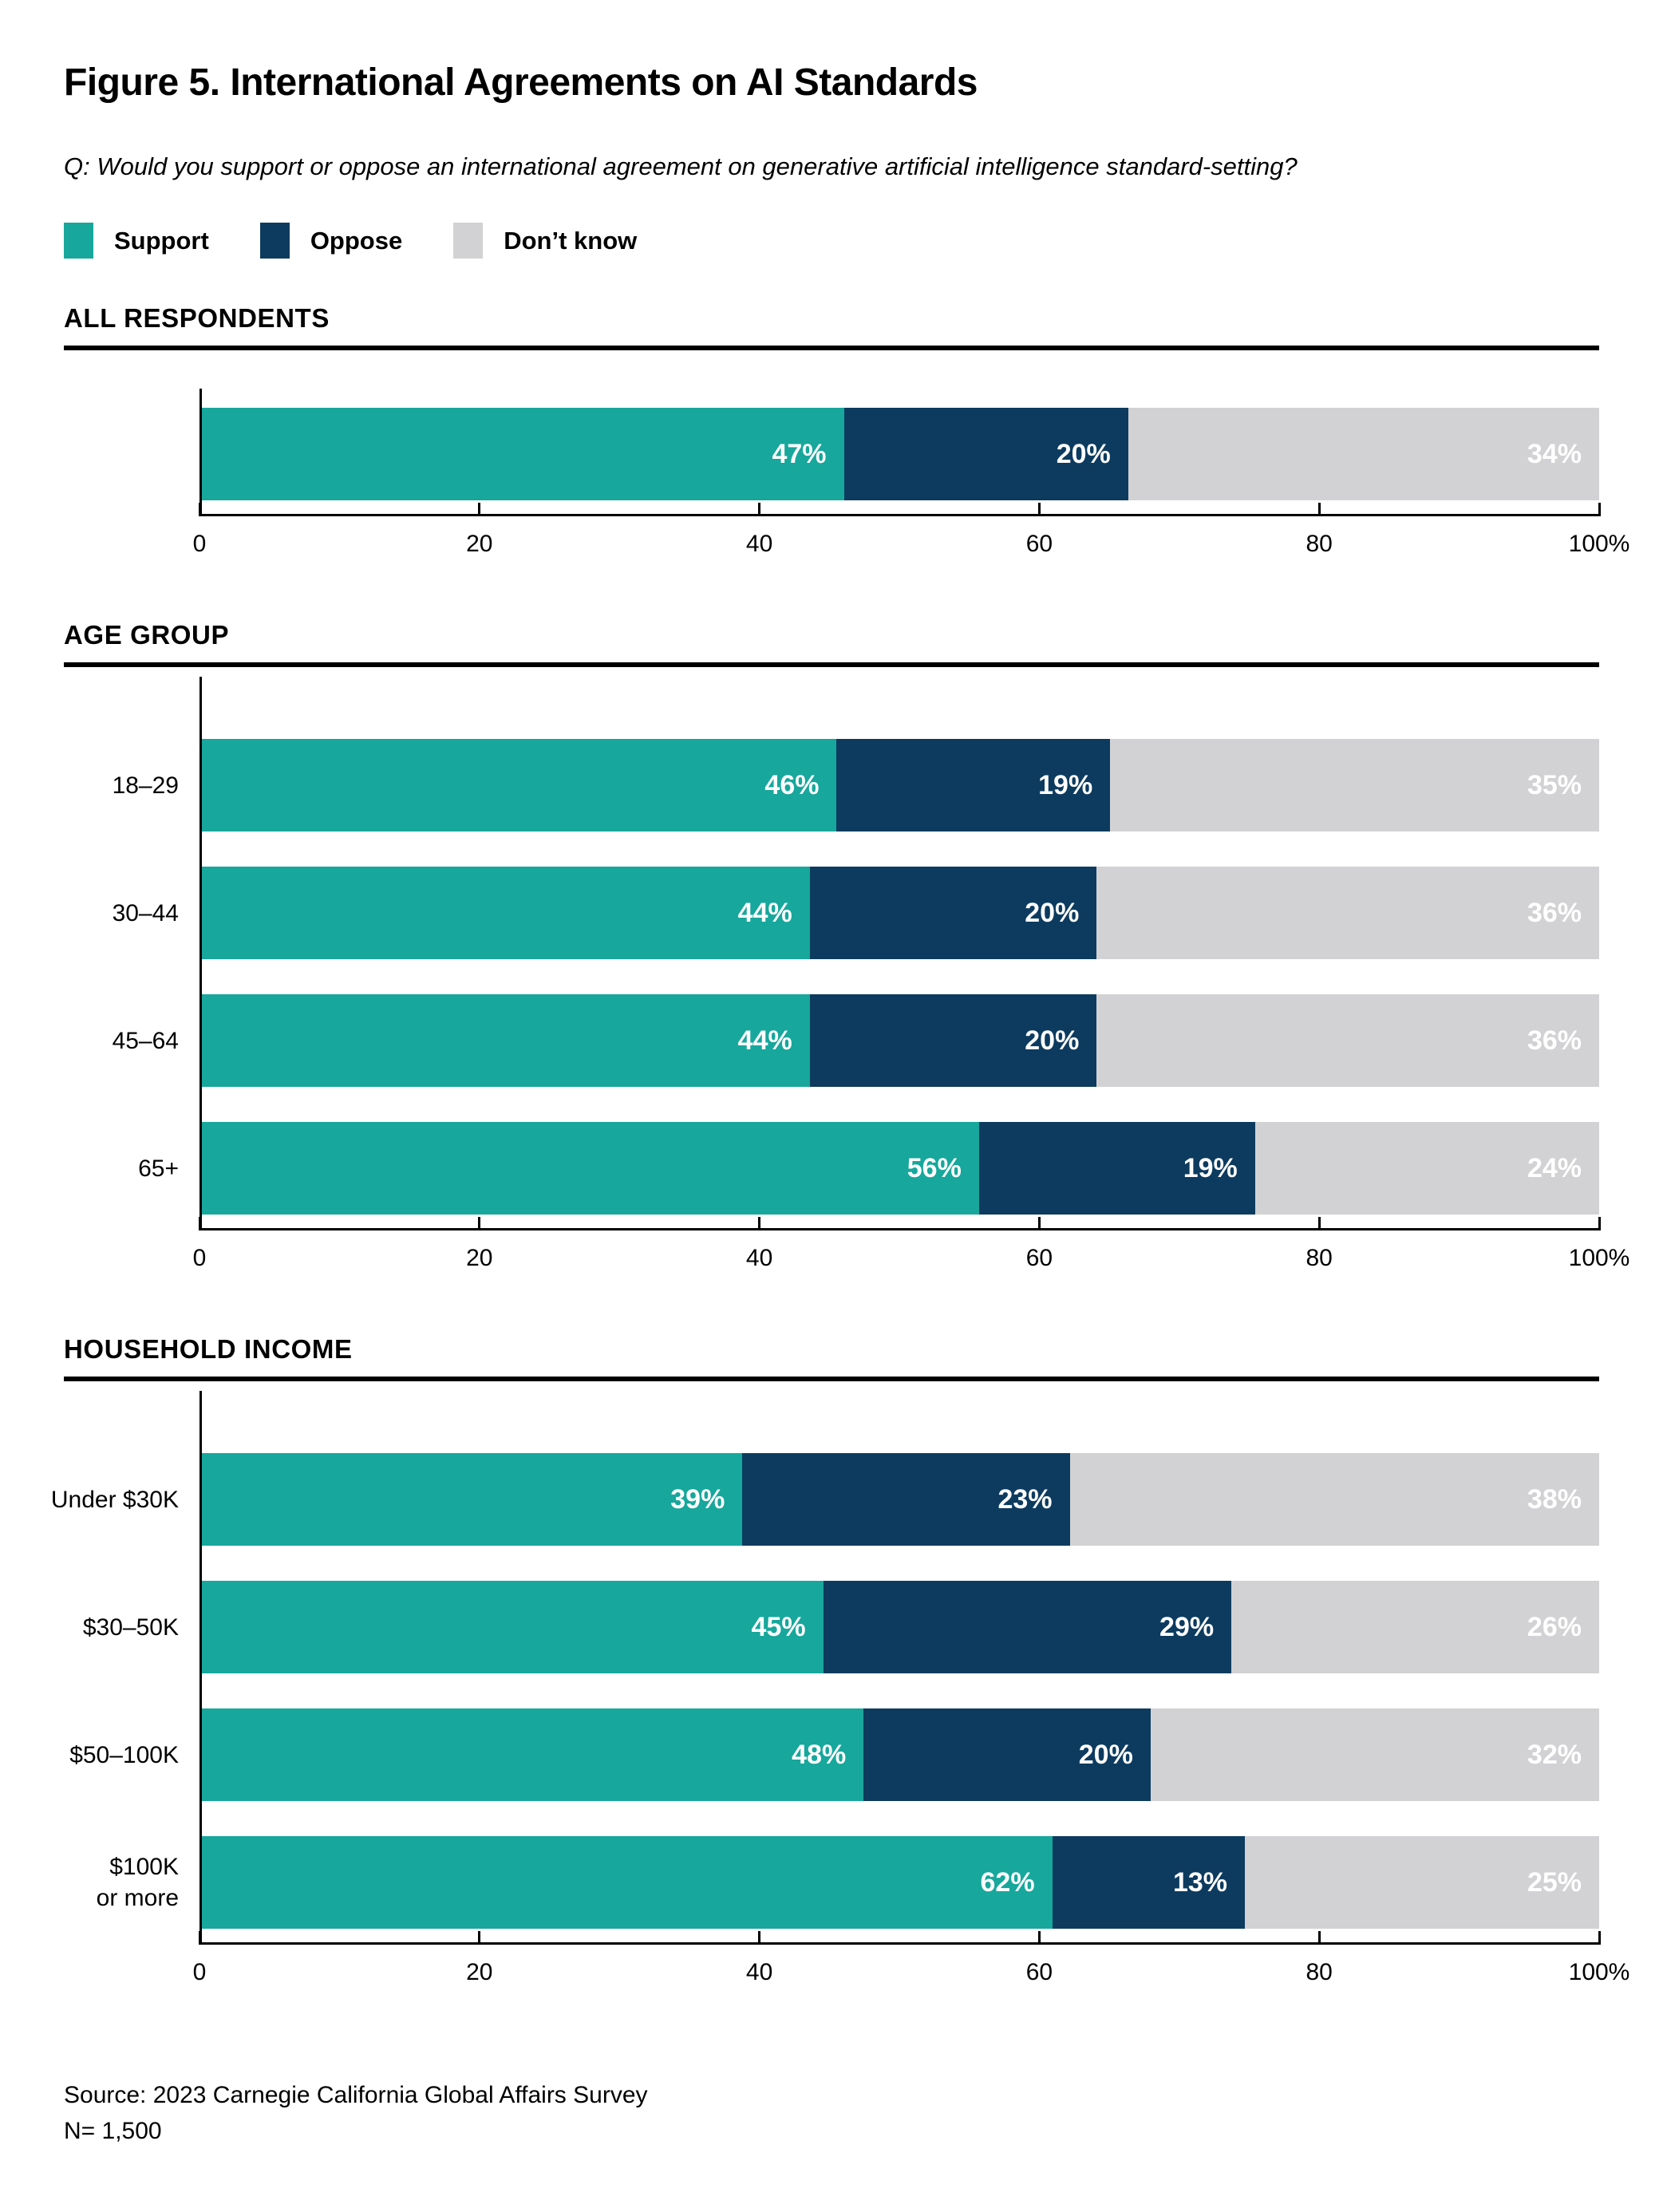 The height and width of the screenshot is (2212, 1663). Describe the element at coordinates (1415, 1627) in the screenshot. I see `bar-segment-don-t-know: 26%` at that location.